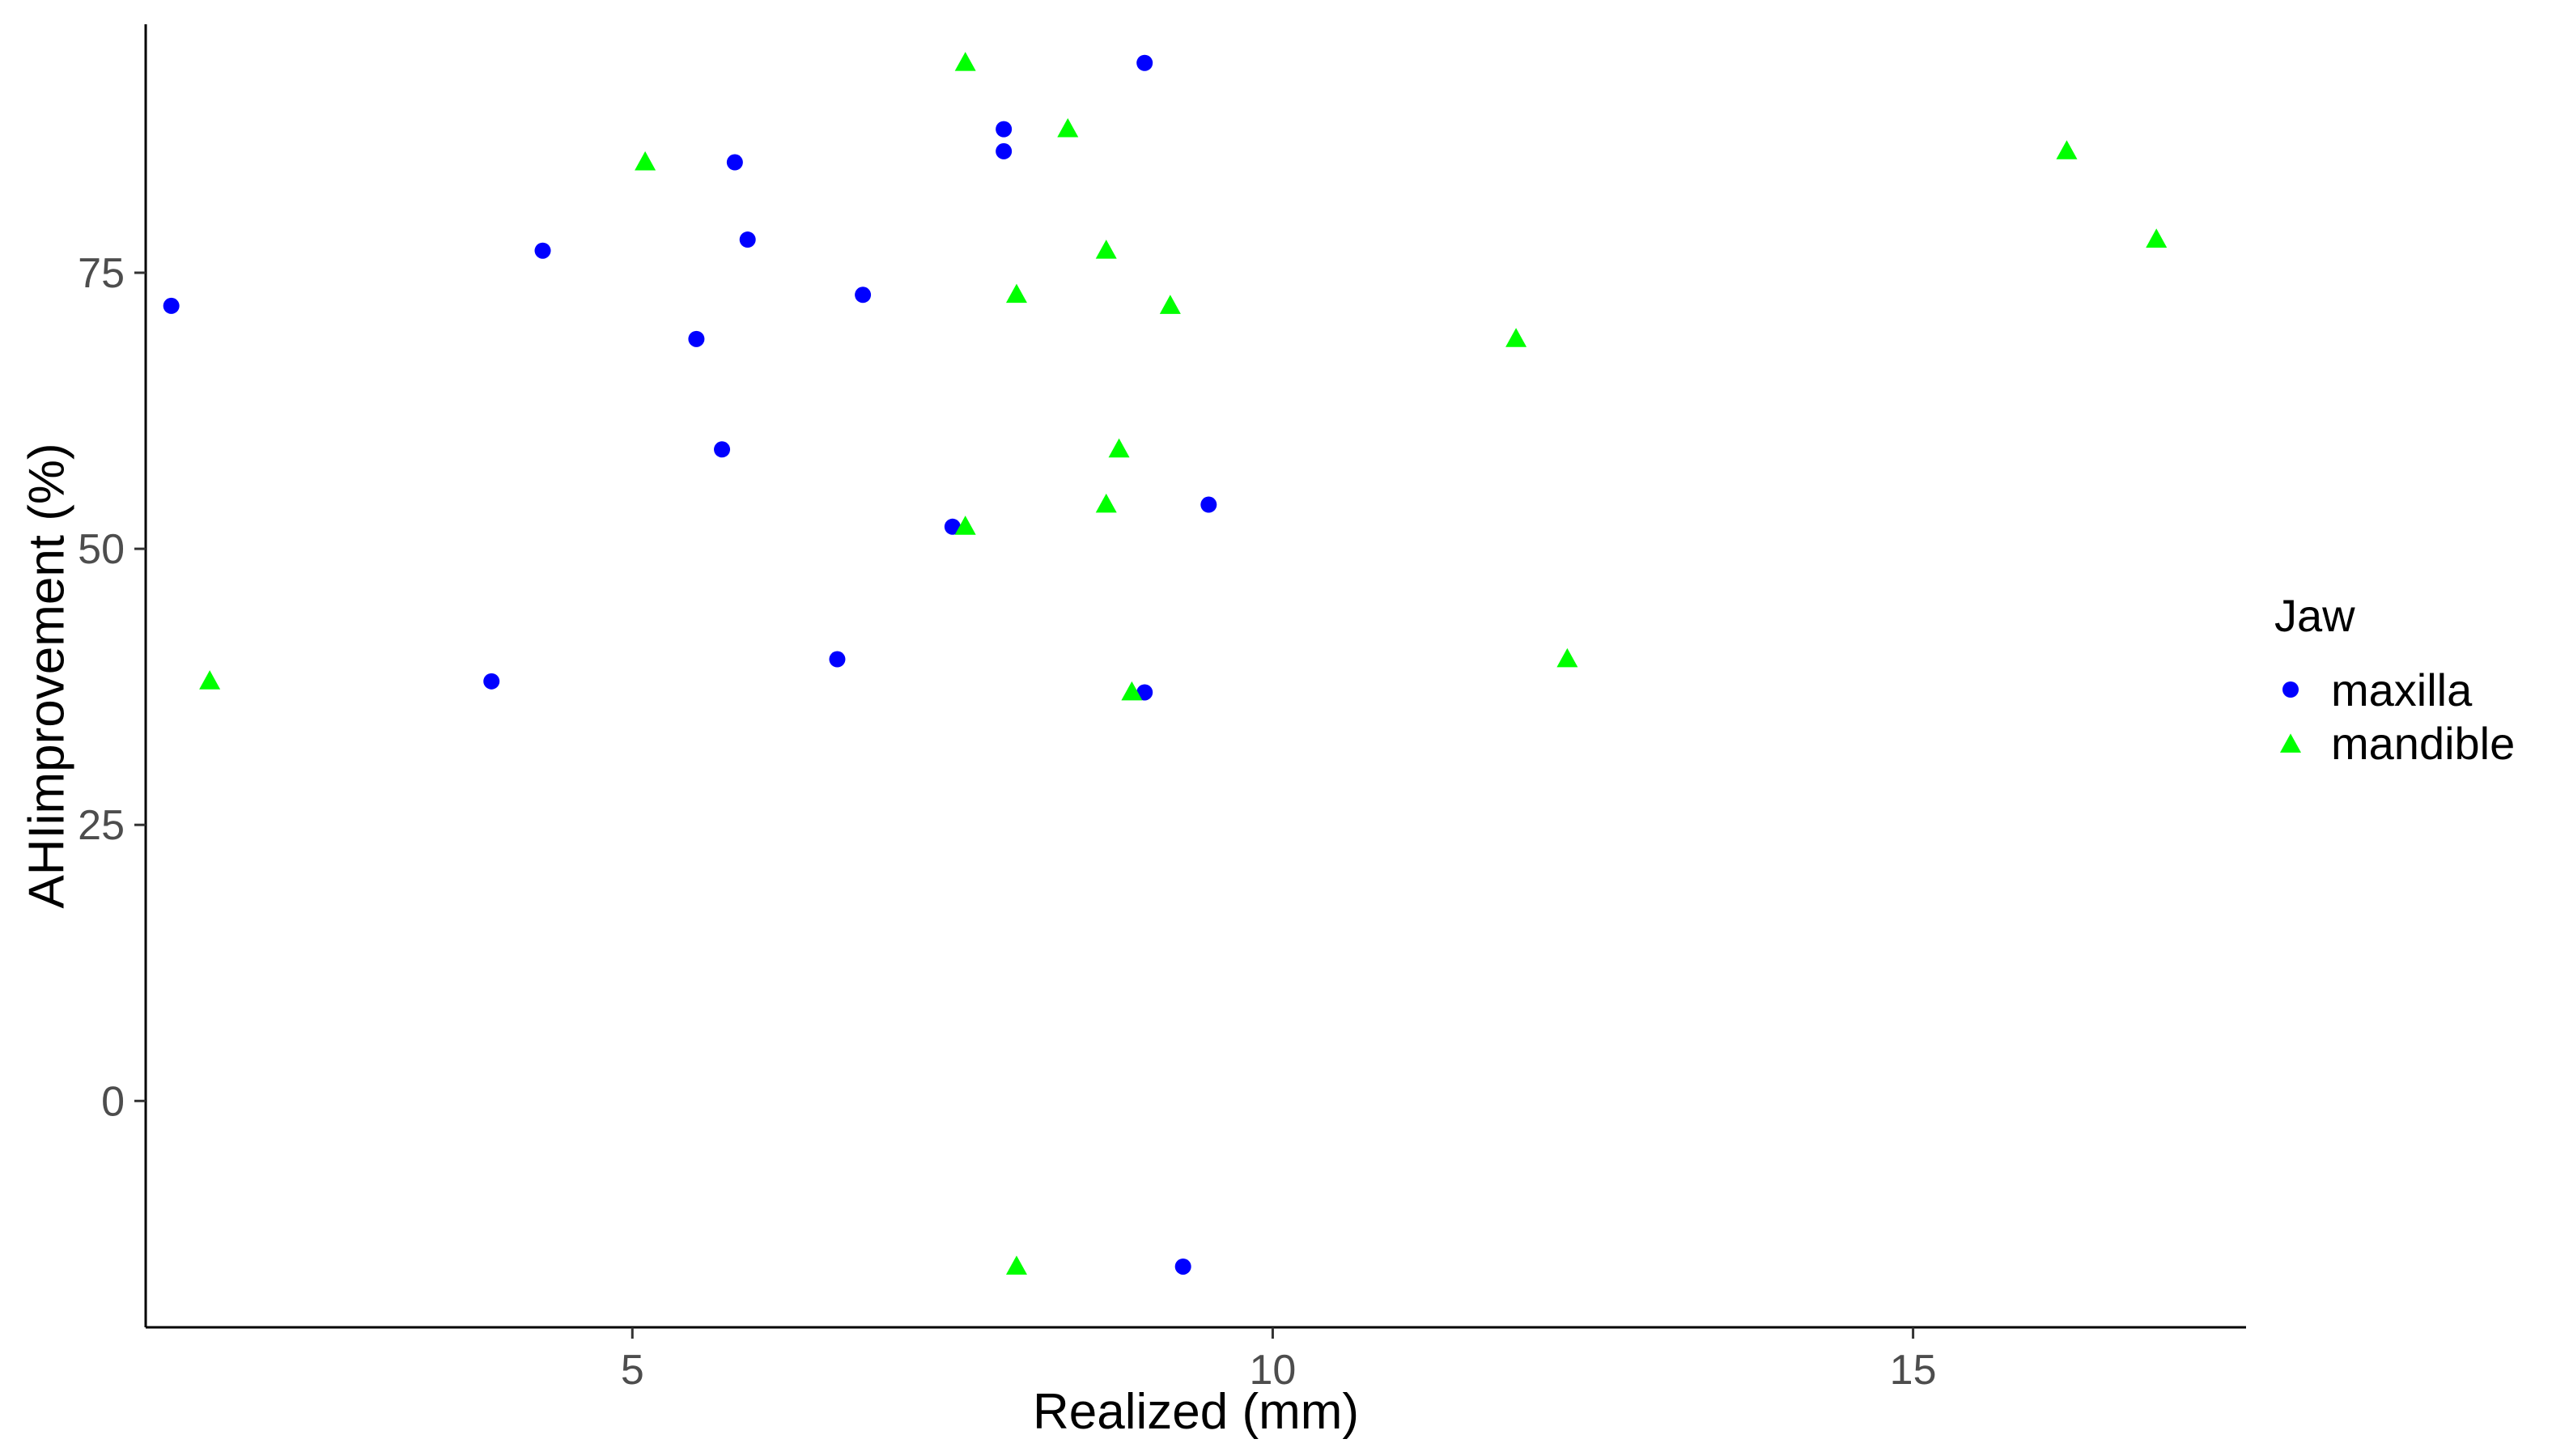 This screenshot has height=1456, width=2552. I want to click on y-tick-label: 50, so click(101, 549).